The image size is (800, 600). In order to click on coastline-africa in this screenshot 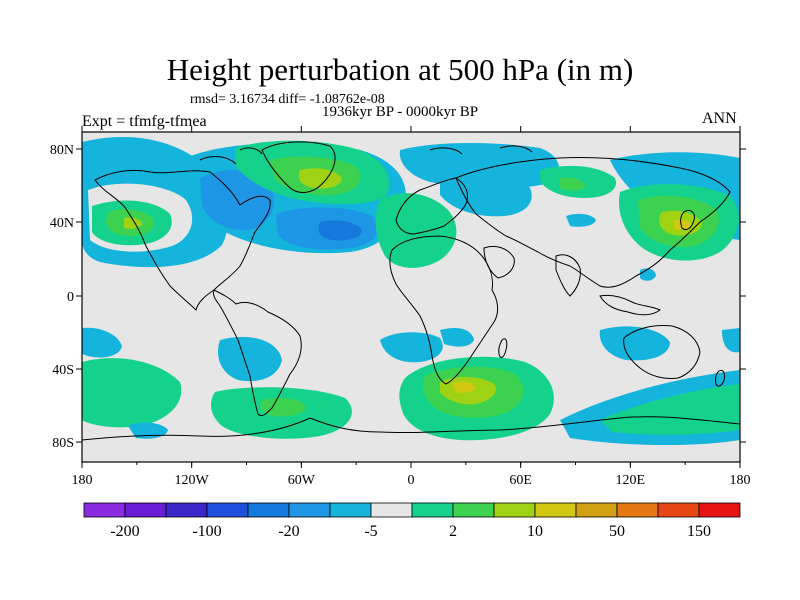, I will do `click(444, 310)`.